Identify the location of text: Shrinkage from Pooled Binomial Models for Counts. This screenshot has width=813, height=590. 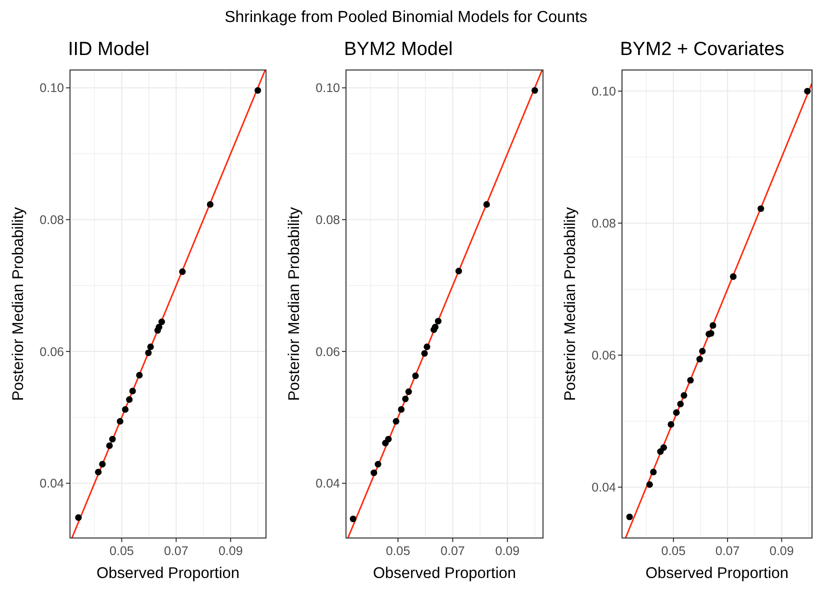
(406, 17).